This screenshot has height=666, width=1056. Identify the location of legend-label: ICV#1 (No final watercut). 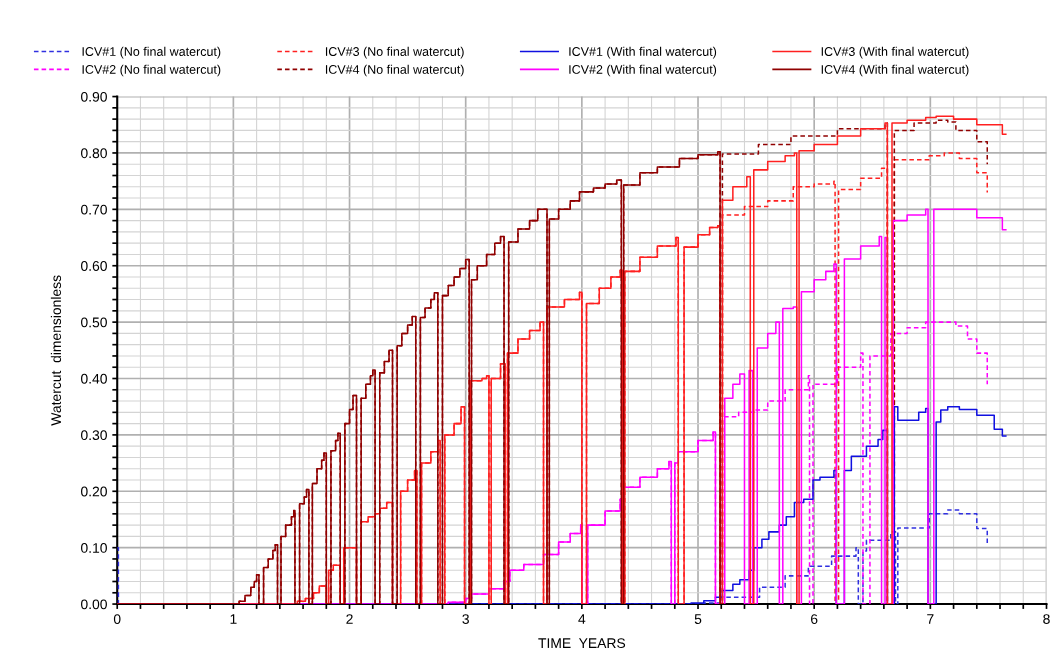
(151, 52).